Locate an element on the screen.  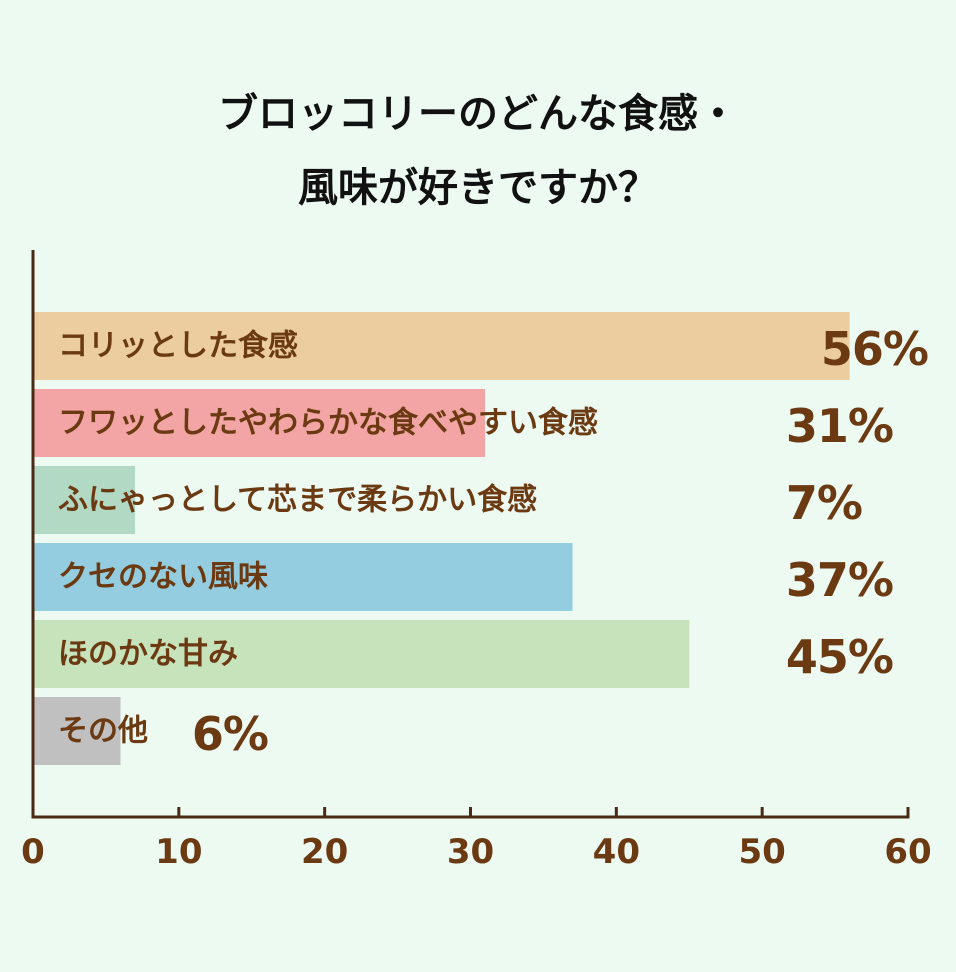
x-tick-label: 30 is located at coordinates (470, 852).